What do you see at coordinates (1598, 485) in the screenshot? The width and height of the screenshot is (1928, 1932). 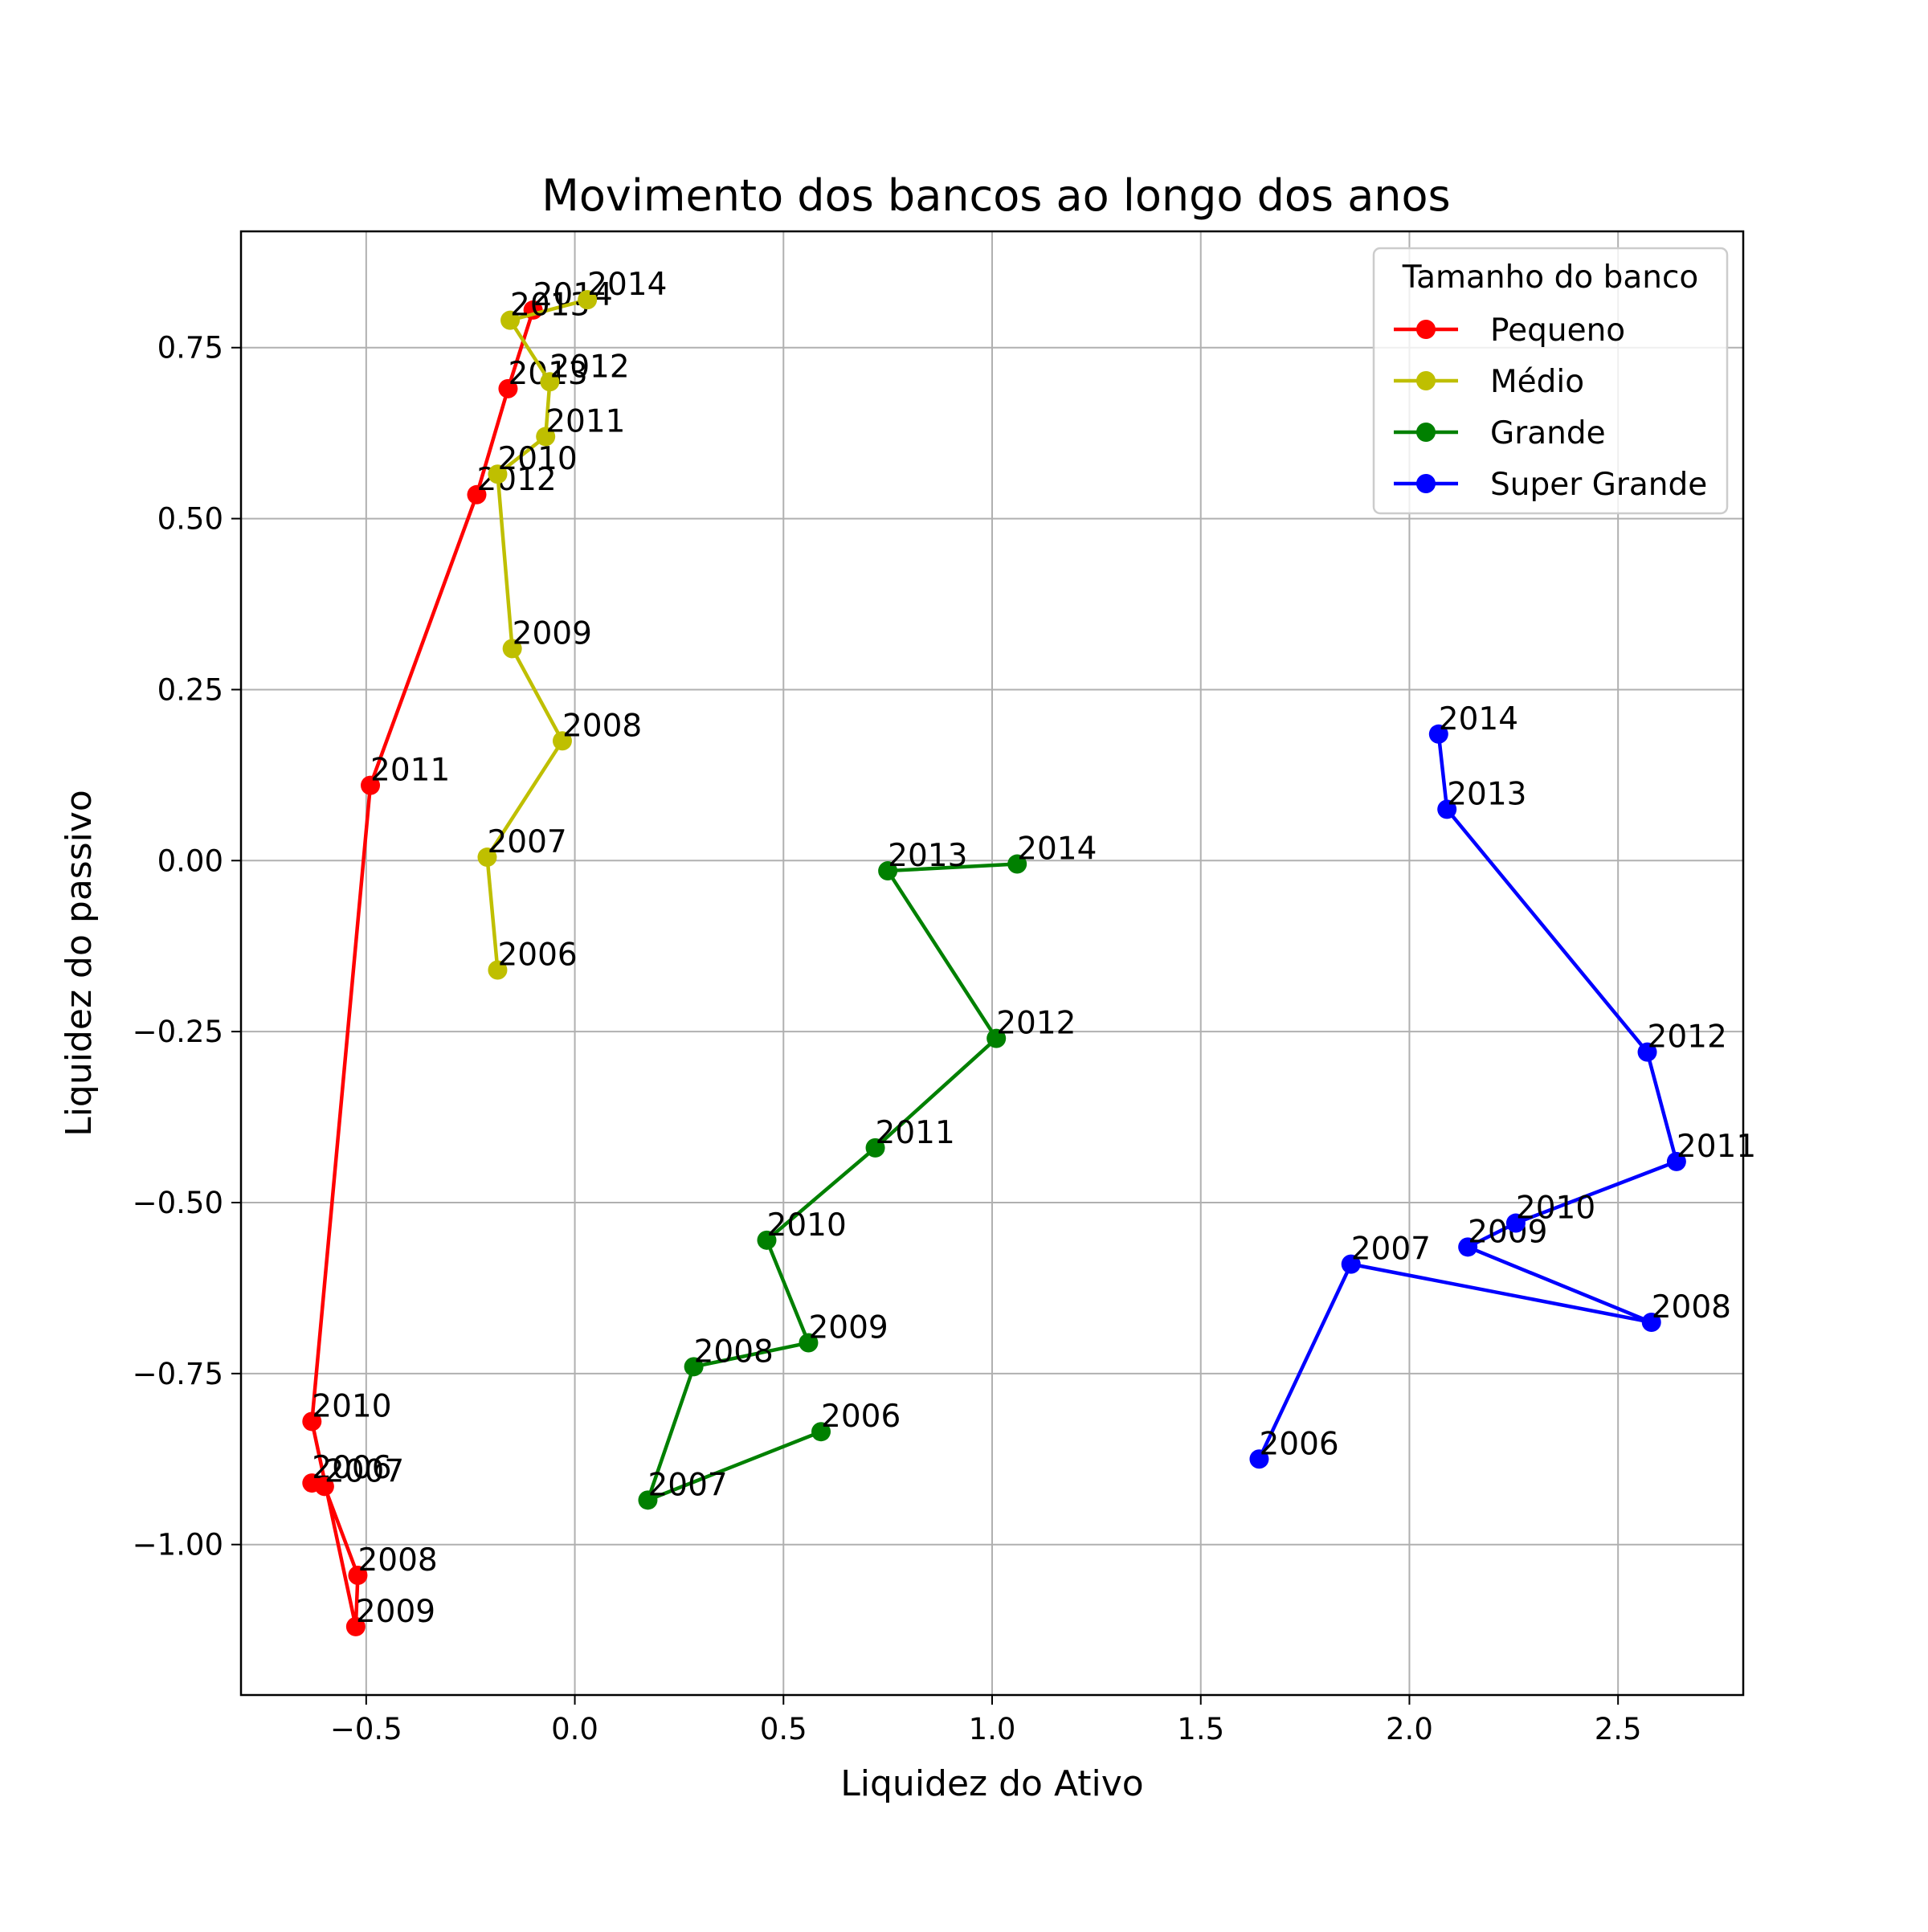 I see `legend-label: Super Grande` at bounding box center [1598, 485].